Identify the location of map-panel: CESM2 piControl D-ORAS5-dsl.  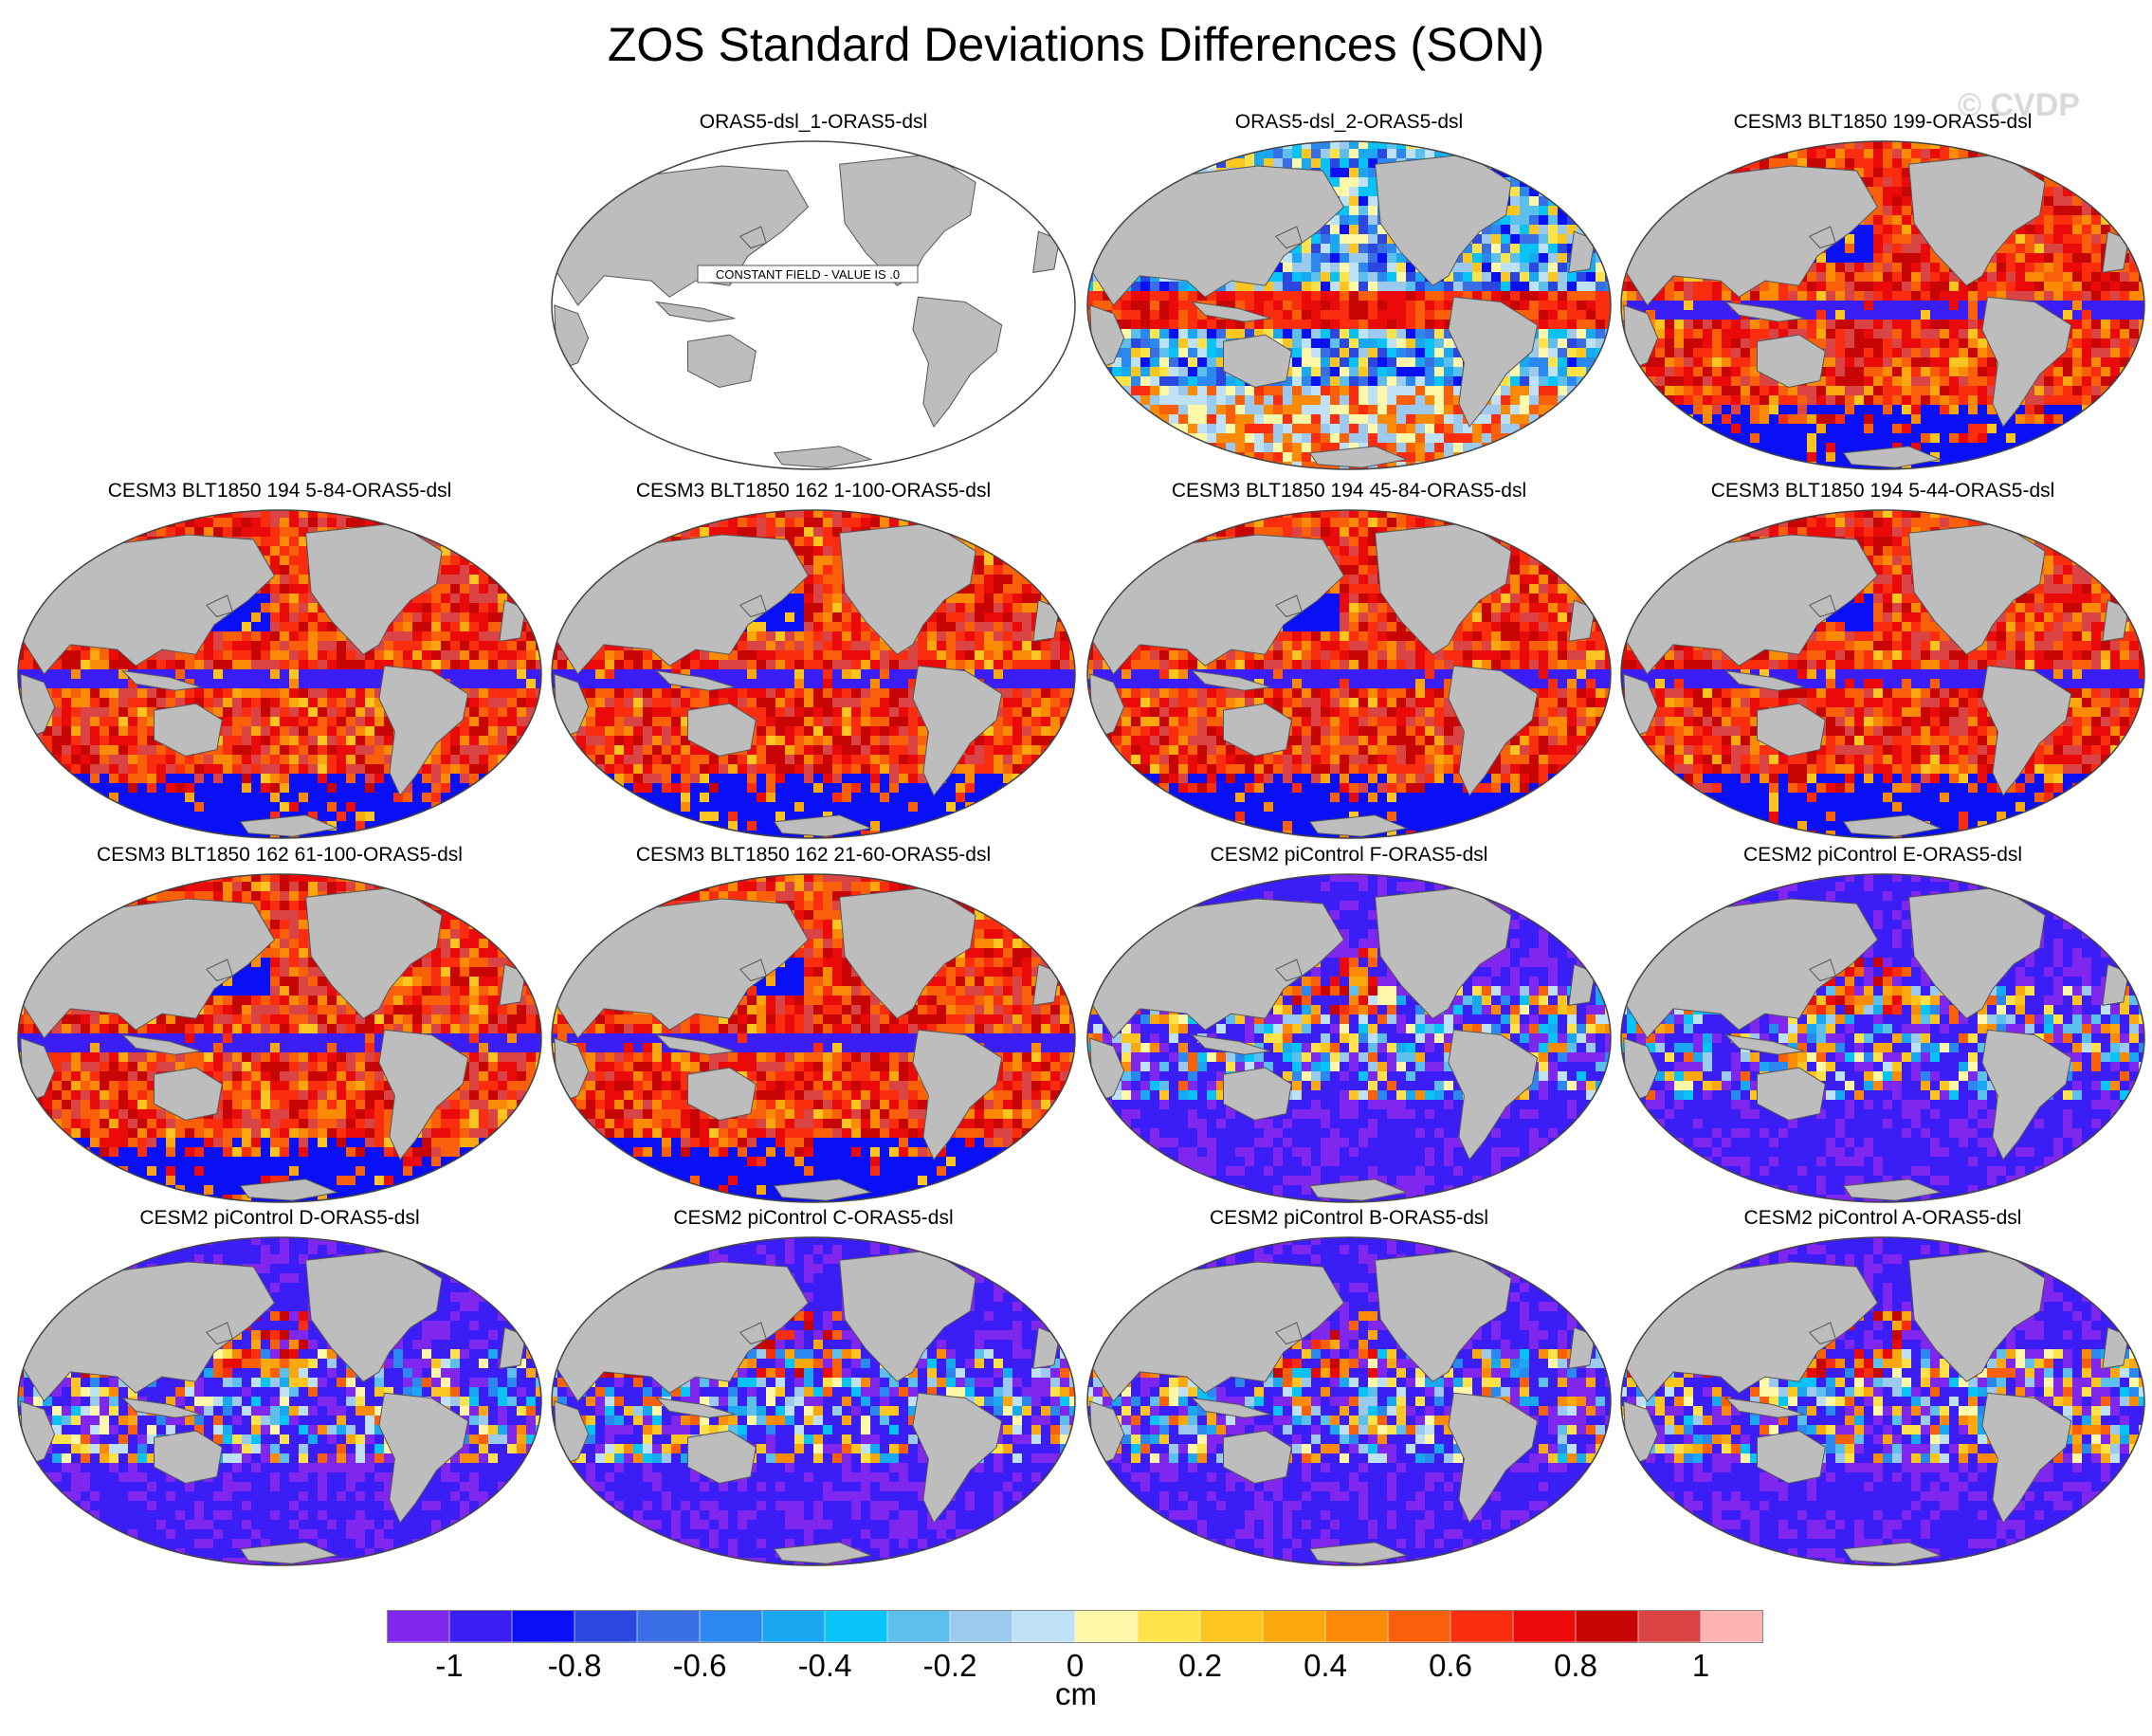
(280, 1387).